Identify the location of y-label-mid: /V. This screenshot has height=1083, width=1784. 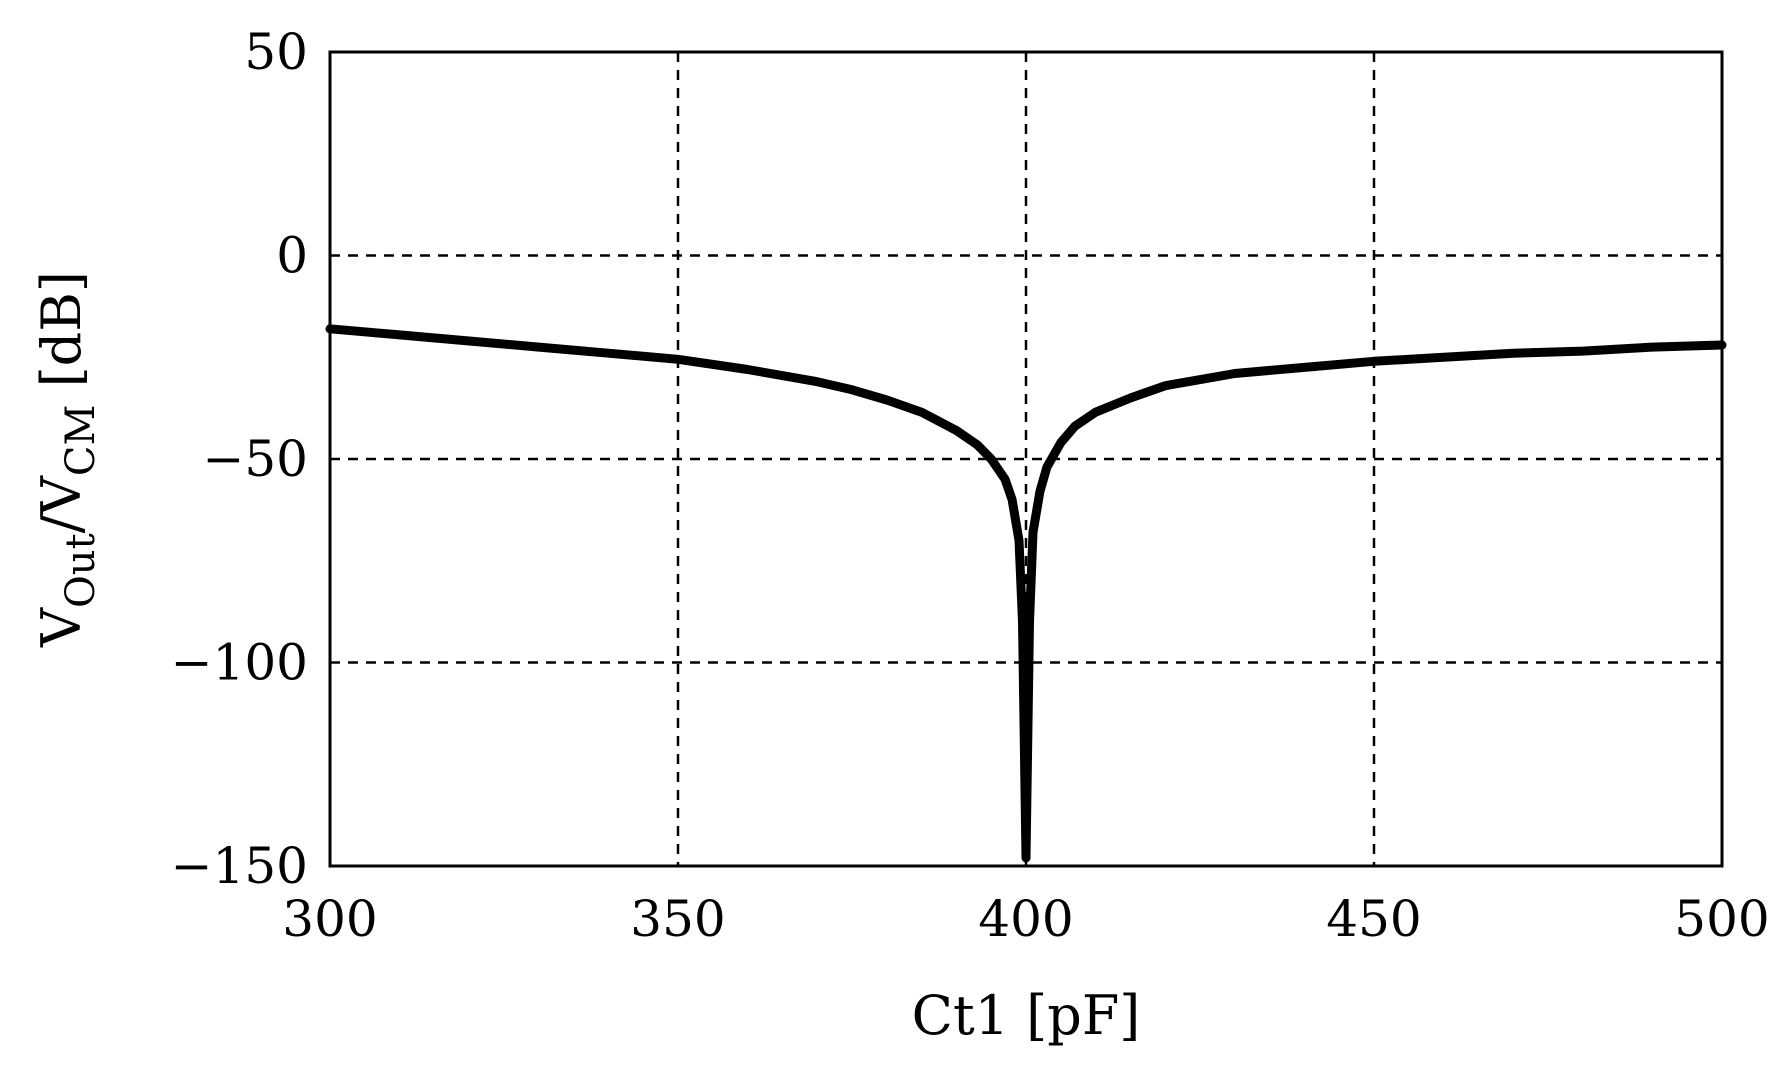
(61, 504).